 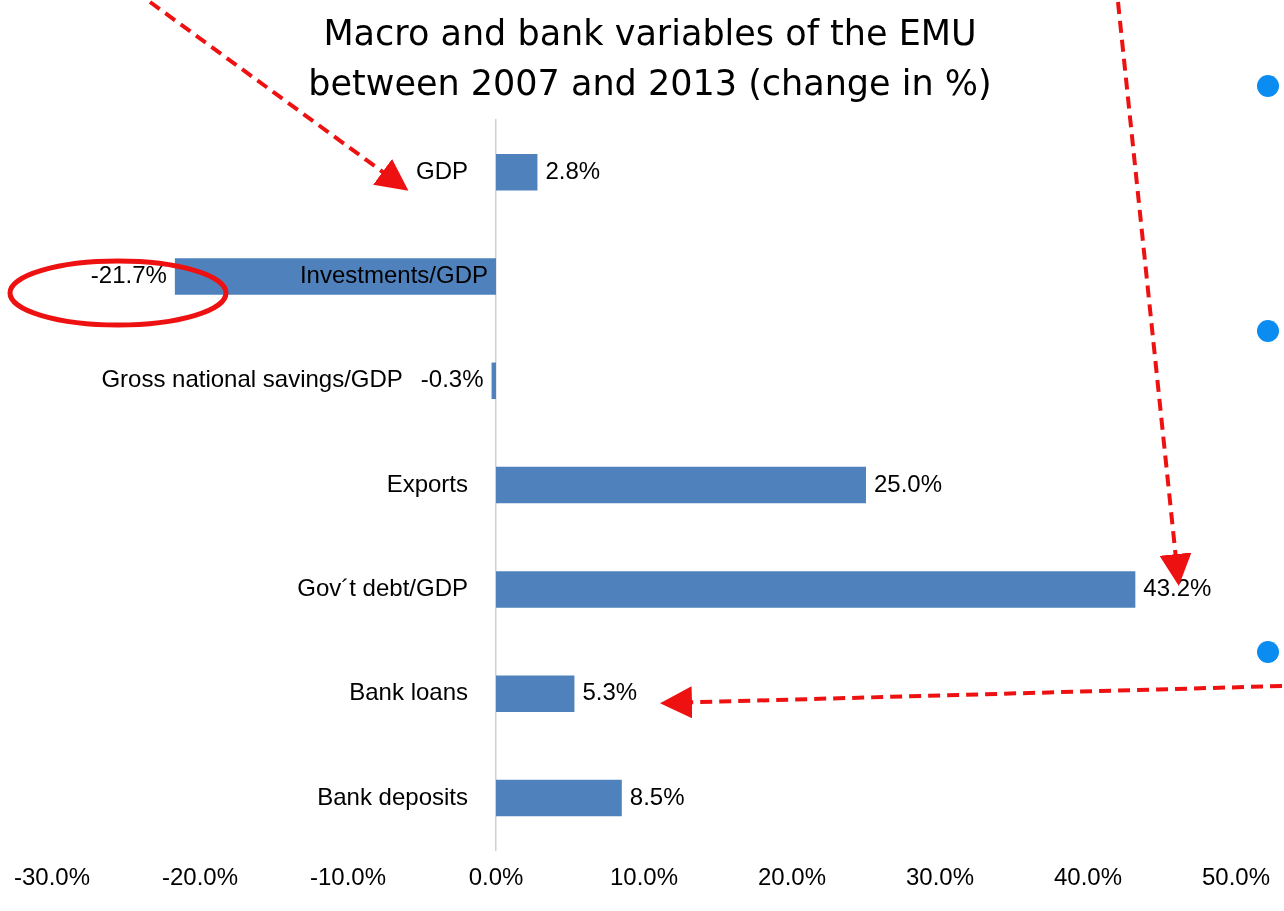 I want to click on data-label: 5.3%, so click(x=610, y=692).